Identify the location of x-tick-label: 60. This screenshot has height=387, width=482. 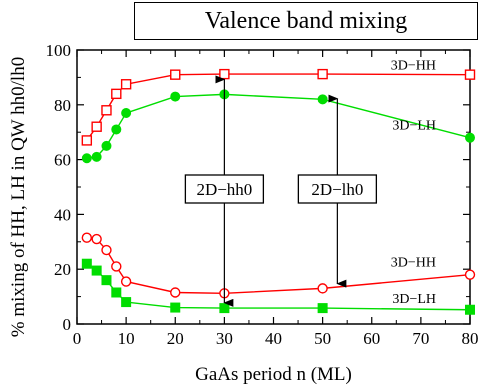
(371, 338).